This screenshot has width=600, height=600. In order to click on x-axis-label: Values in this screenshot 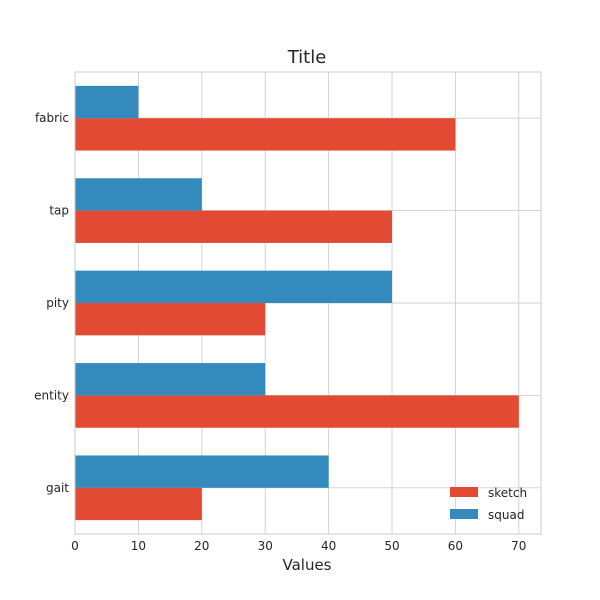, I will do `click(306, 565)`.